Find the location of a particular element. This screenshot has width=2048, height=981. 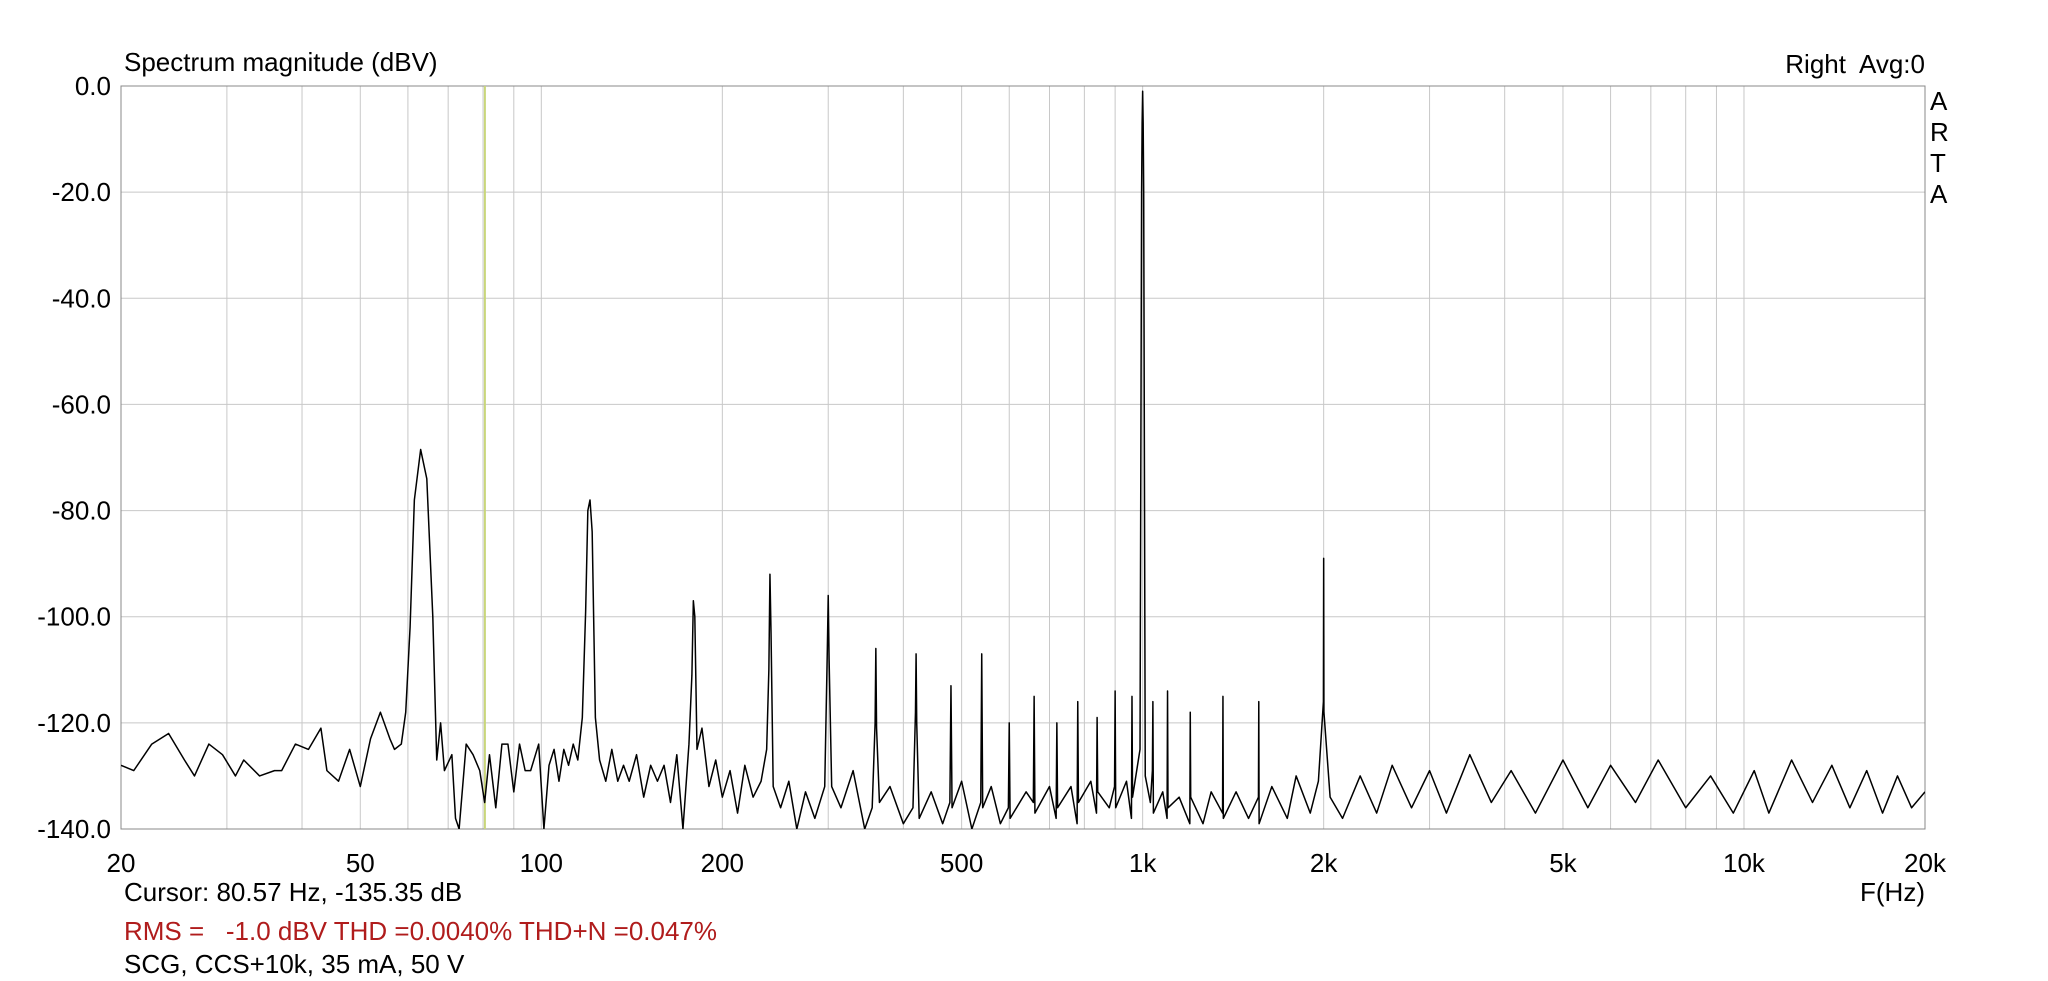

x-axis-label: F(Hz) is located at coordinates (1892, 892).